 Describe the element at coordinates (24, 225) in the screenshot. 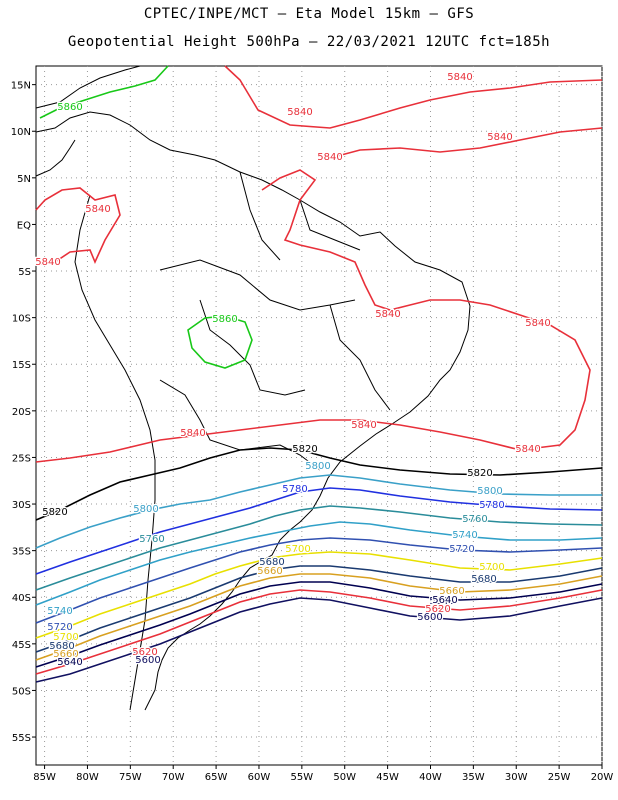

I see `lat-tick-label: EQ` at that location.